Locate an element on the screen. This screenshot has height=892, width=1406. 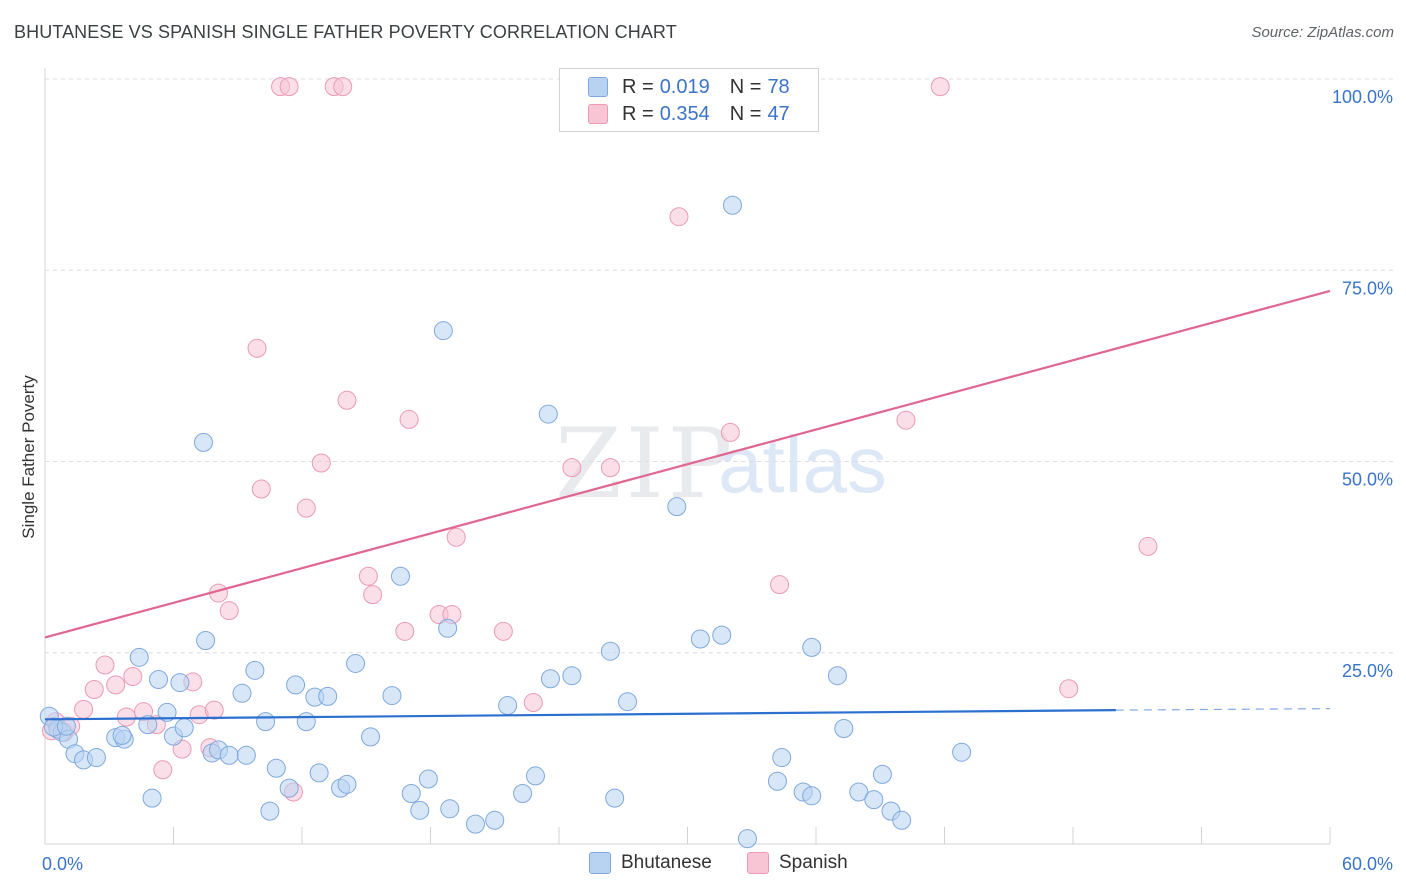
legend-n-value: 47 is located at coordinates (778, 113).